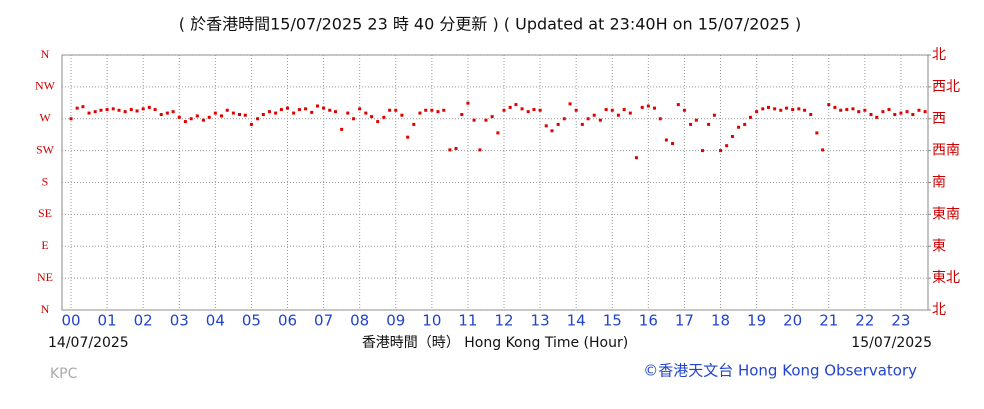 This screenshot has width=984, height=409. Describe the element at coordinates (946, 87) in the screenshot. I see `y2-tick-label: 西北` at that location.